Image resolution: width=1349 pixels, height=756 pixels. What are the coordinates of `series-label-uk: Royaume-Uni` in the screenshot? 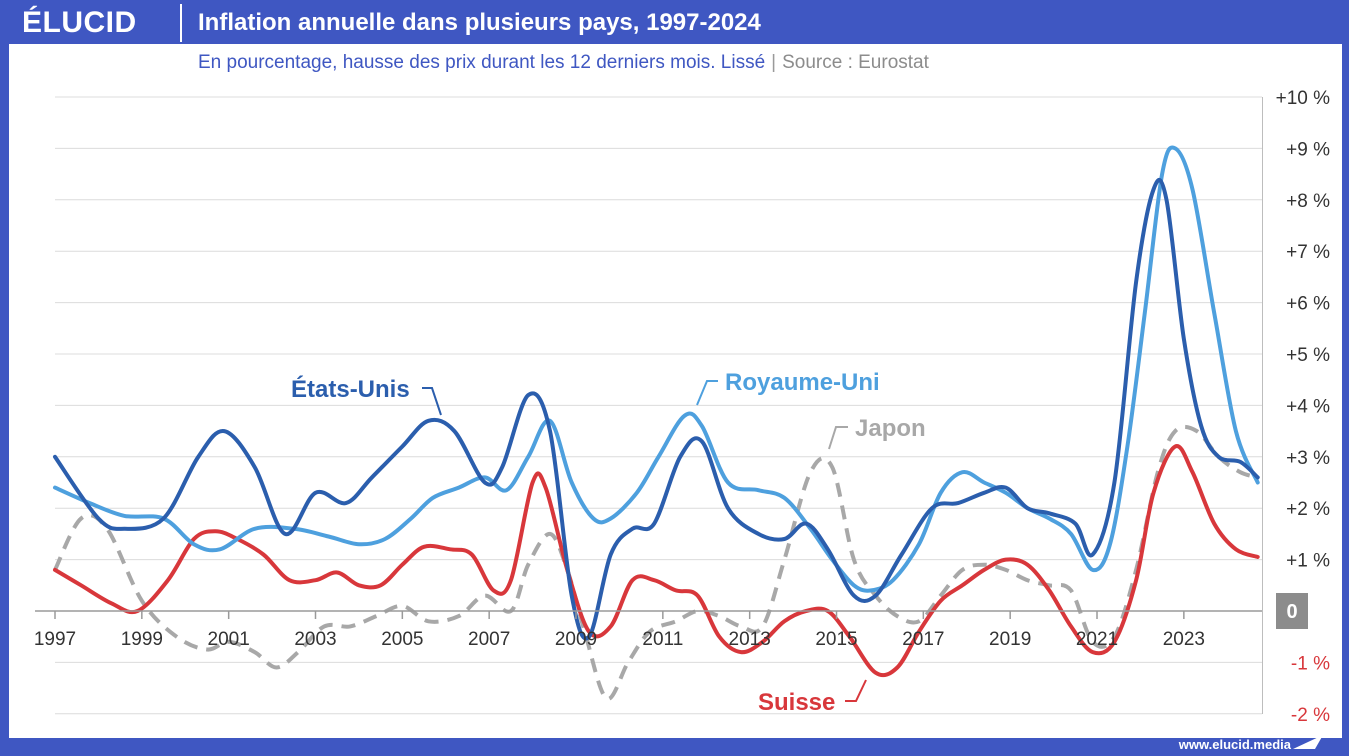 It's located at (802, 382).